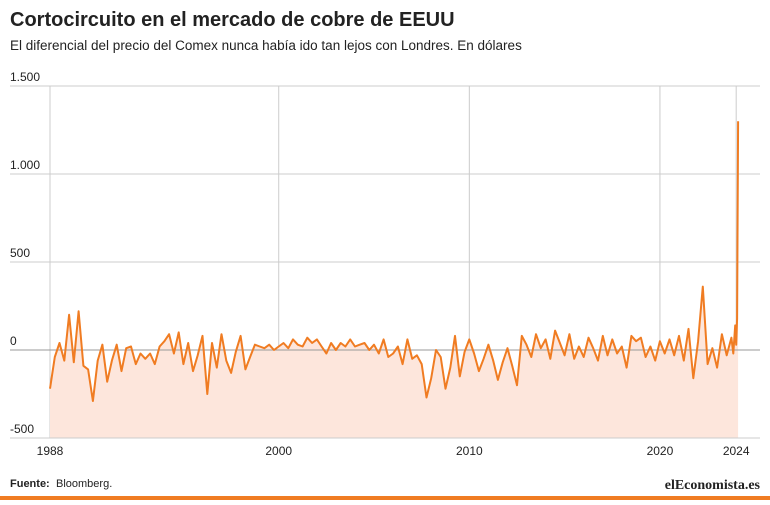 This screenshot has height=505, width=770. I want to click on source: Bloomberg., so click(84, 484).